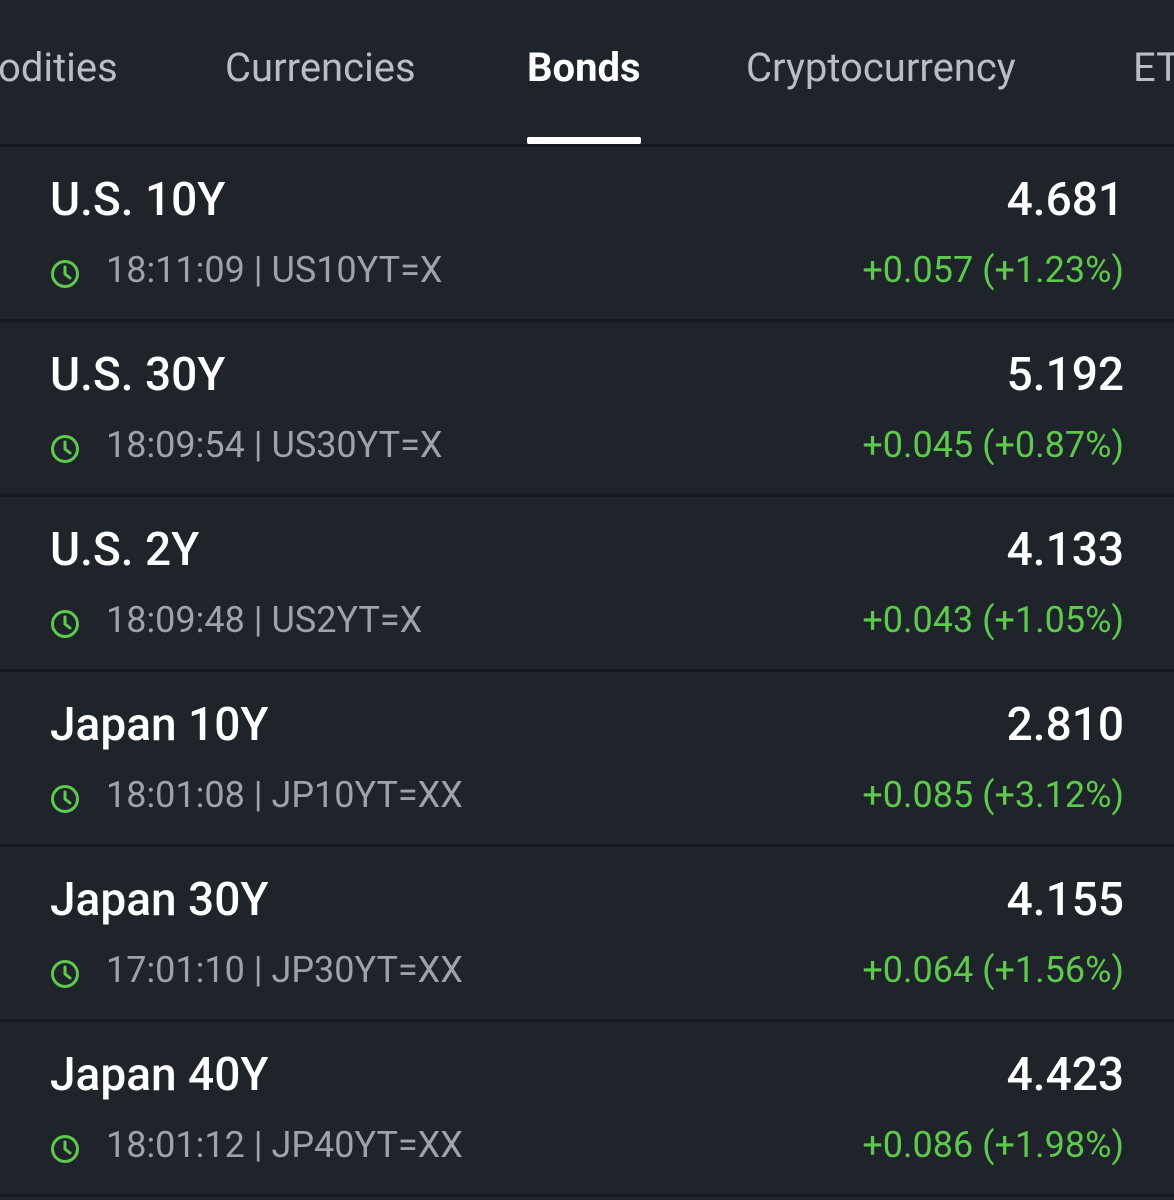 The width and height of the screenshot is (1174, 1200). Describe the element at coordinates (1065, 375) in the screenshot. I see `bond-price: 5.192` at that location.